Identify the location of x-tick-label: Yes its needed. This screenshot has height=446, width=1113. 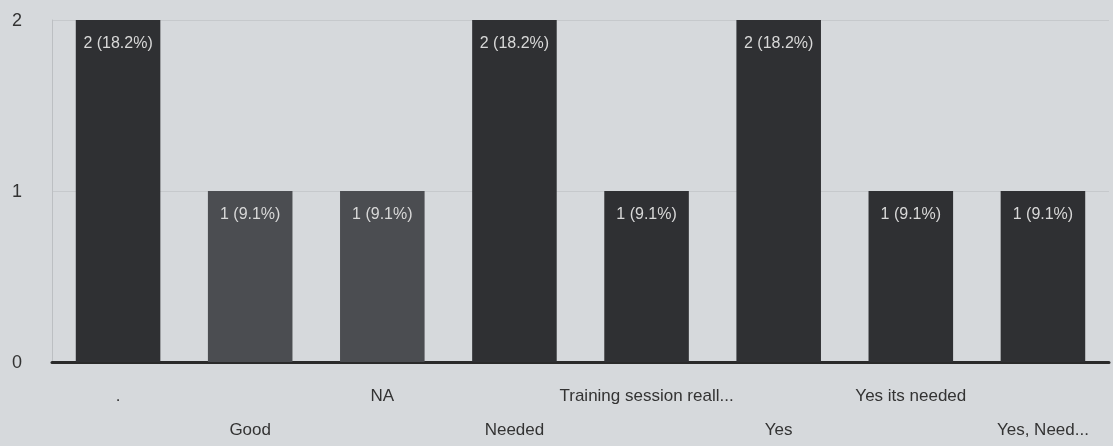
(911, 395).